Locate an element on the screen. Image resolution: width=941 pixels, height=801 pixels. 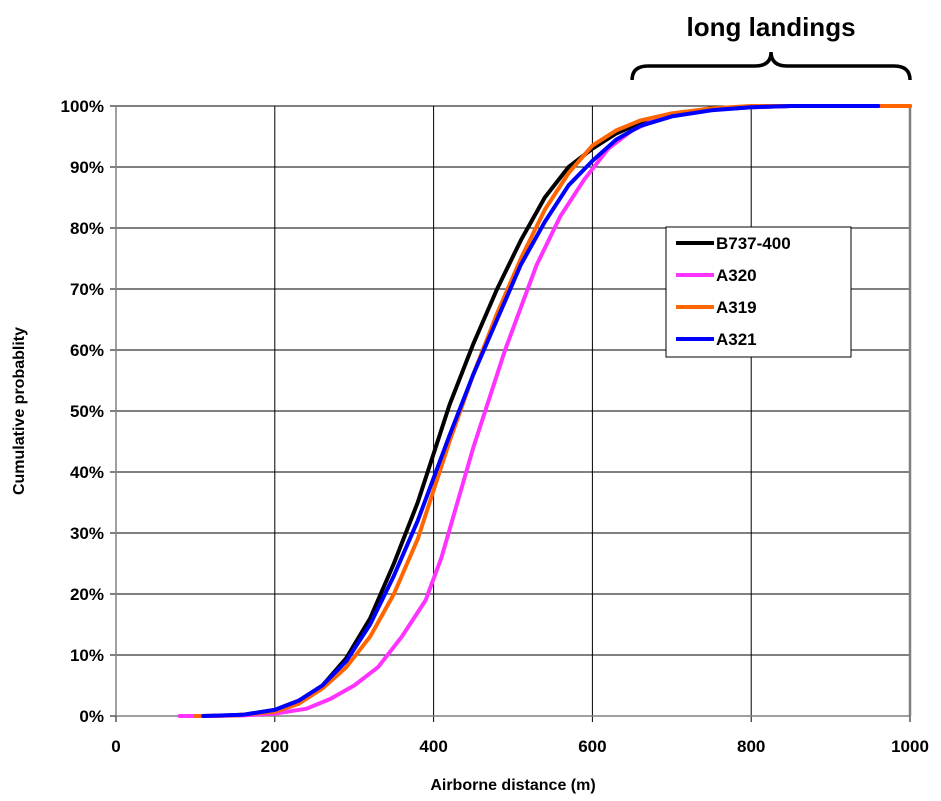
y-tick-label: 100% is located at coordinates (82, 106).